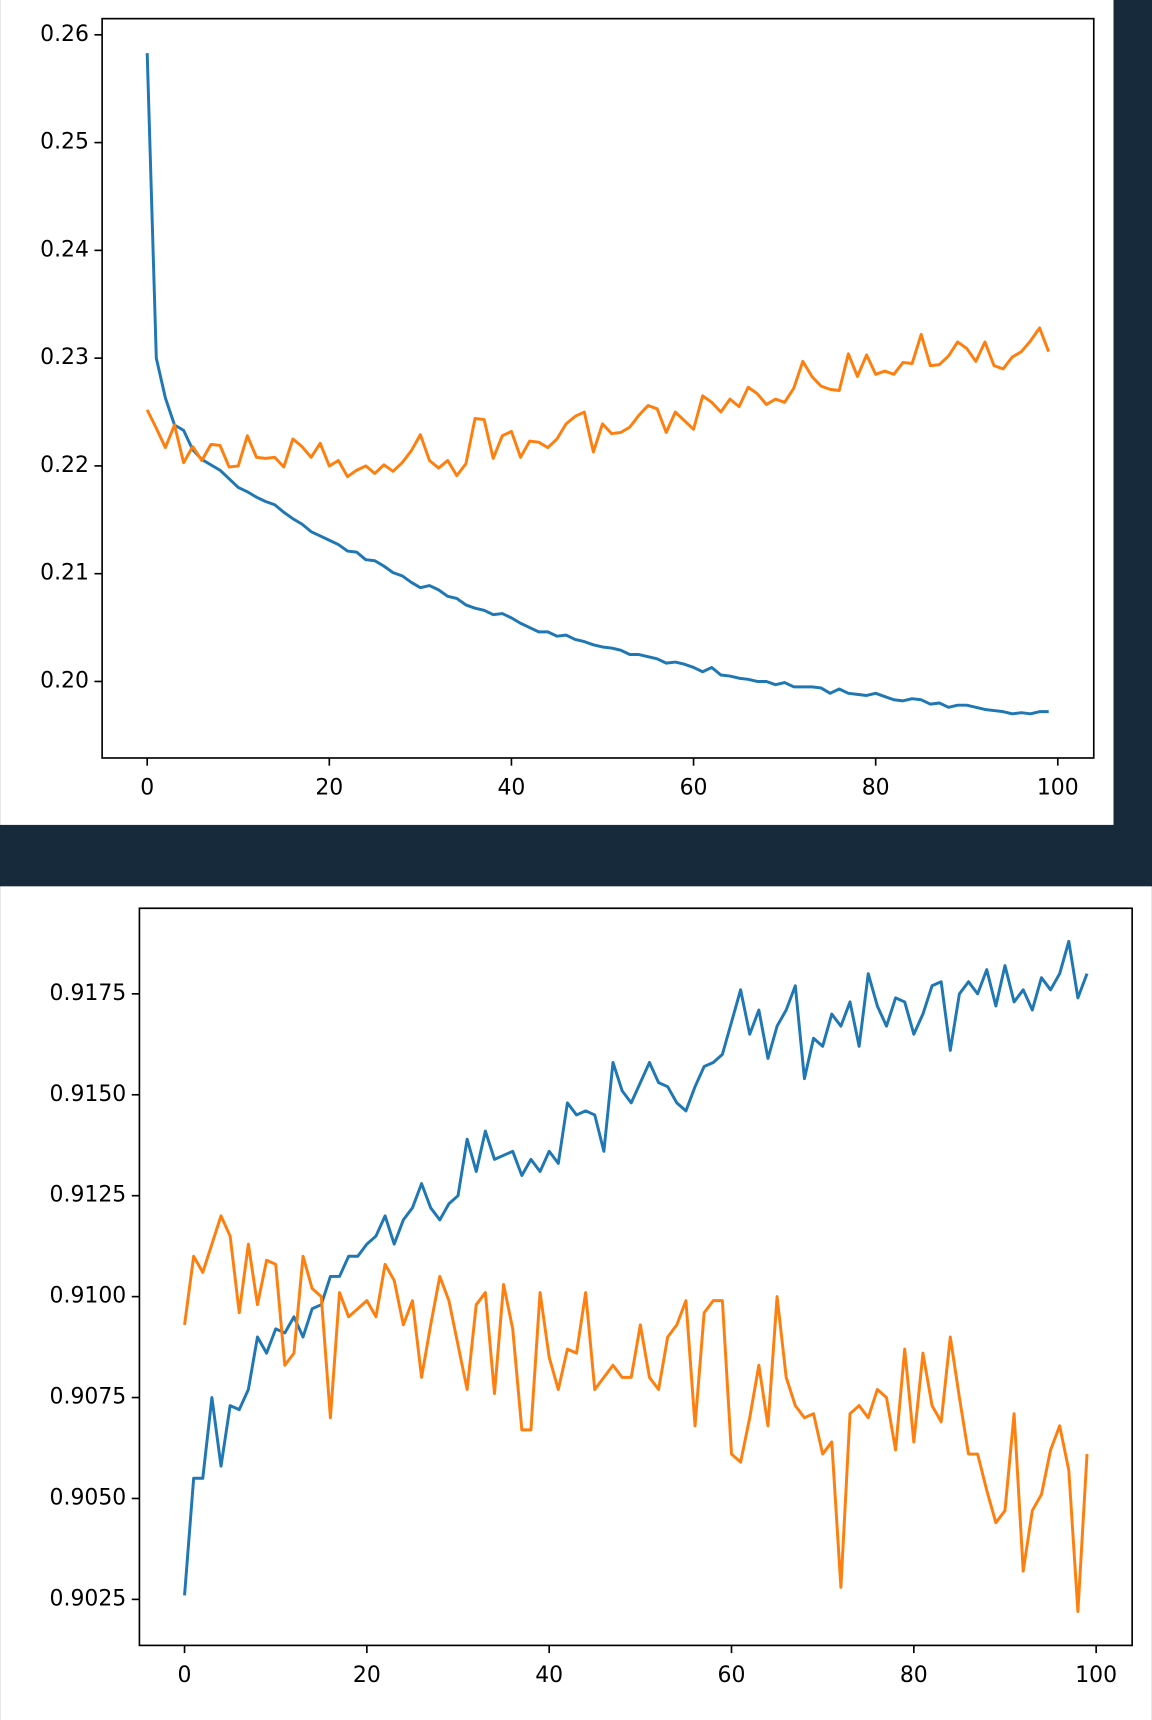 This screenshot has height=1720, width=1152. What do you see at coordinates (64, 142) in the screenshot?
I see `y-tick-label: 0.25` at bounding box center [64, 142].